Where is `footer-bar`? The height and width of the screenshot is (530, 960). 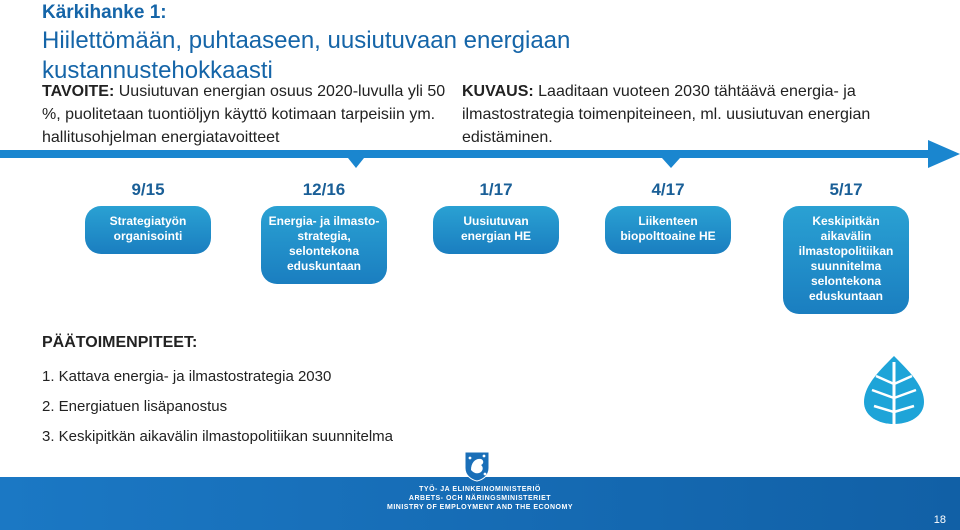 footer-bar is located at coordinates (480, 503).